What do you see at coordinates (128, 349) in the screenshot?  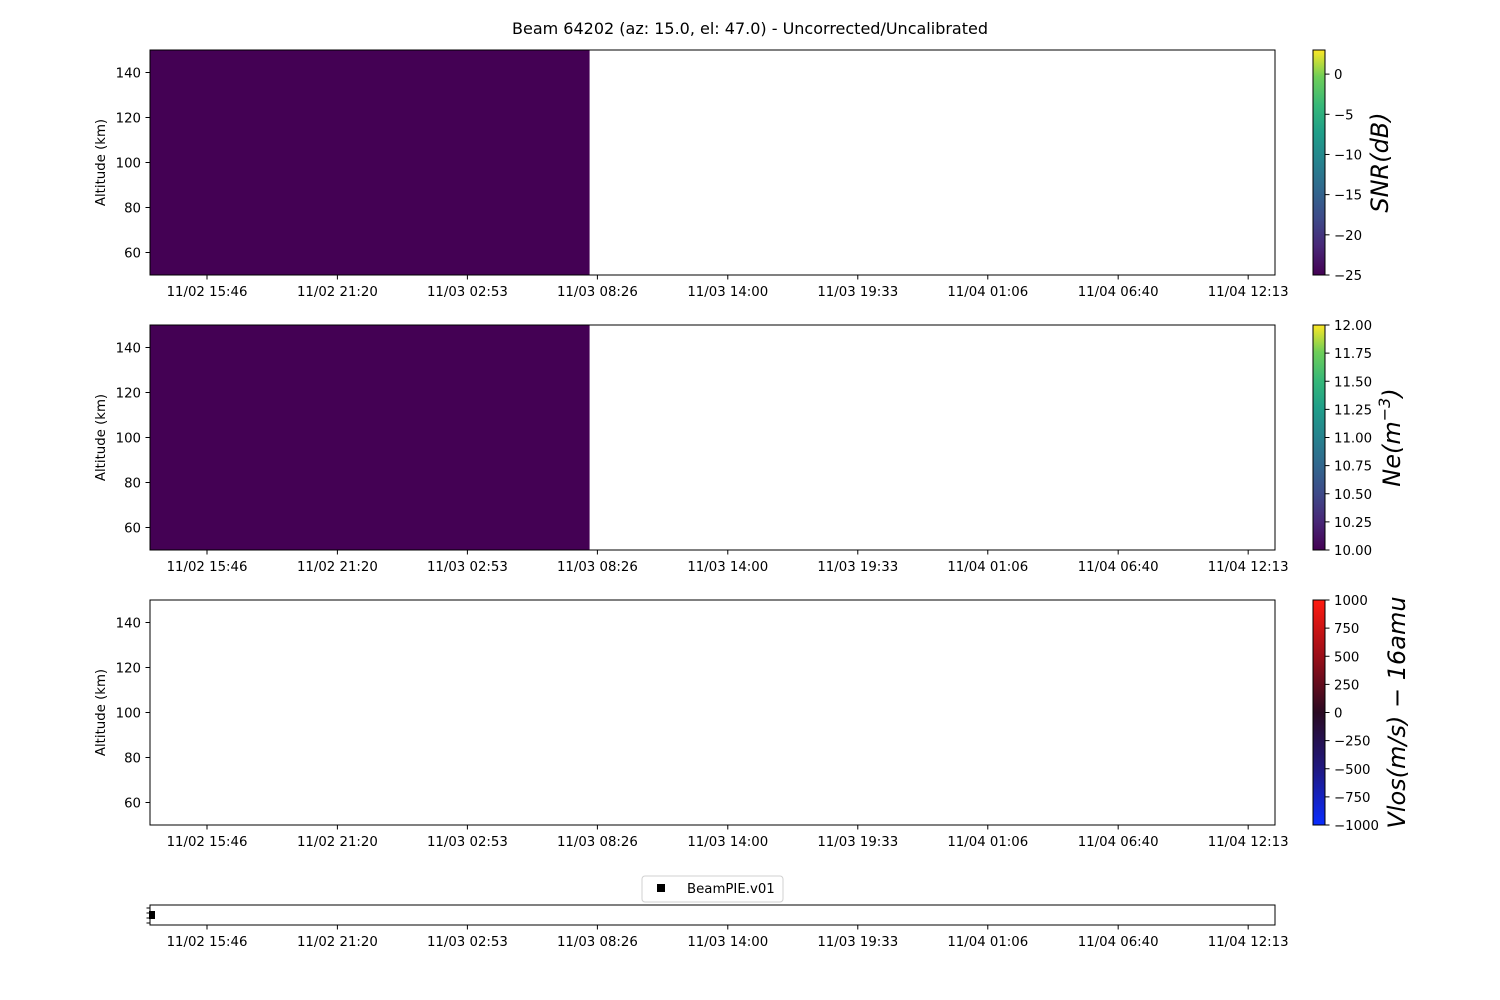 I see `ne-ytick-label-4: 140` at bounding box center [128, 349].